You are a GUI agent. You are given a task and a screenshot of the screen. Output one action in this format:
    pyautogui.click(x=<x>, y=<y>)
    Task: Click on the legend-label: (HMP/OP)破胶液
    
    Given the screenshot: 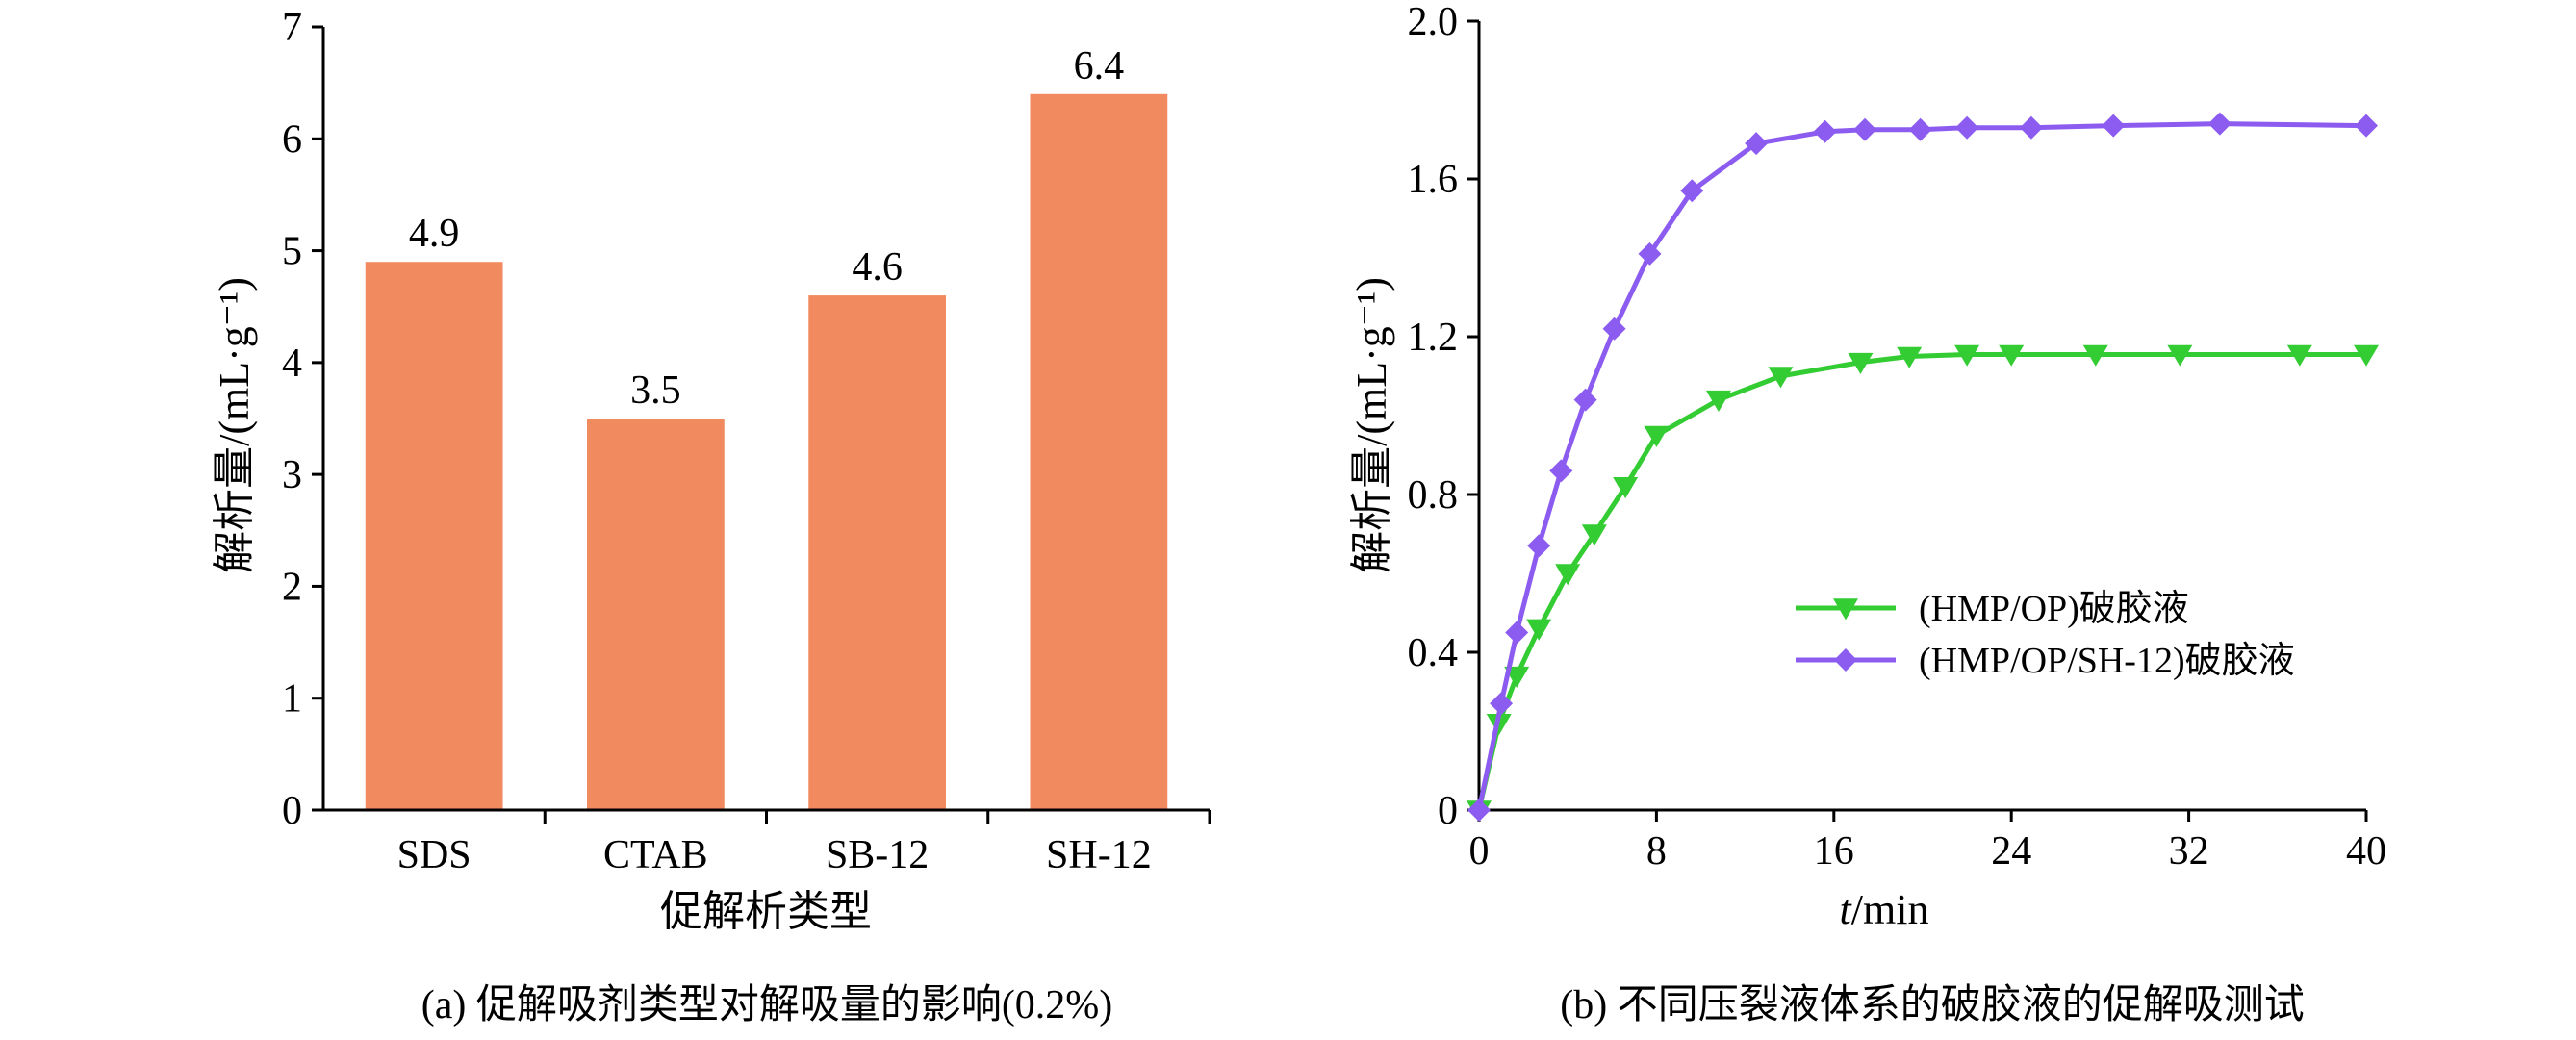 What is the action you would take?
    pyautogui.click(x=2054, y=609)
    